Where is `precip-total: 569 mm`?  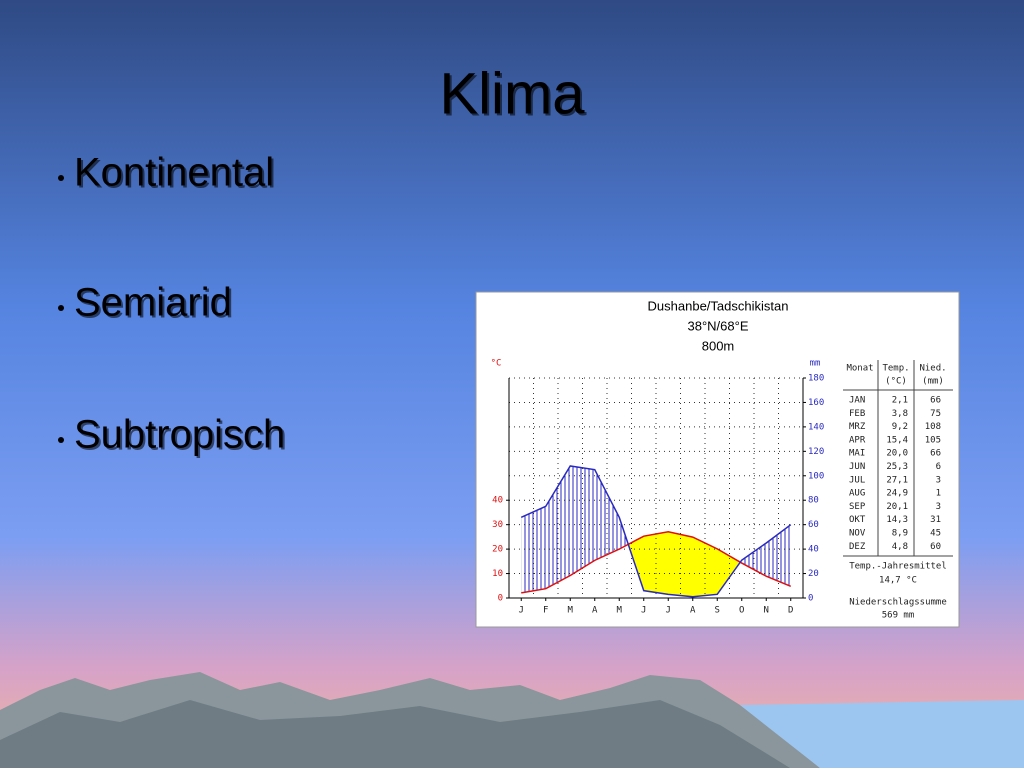 precip-total: 569 mm is located at coordinates (898, 616).